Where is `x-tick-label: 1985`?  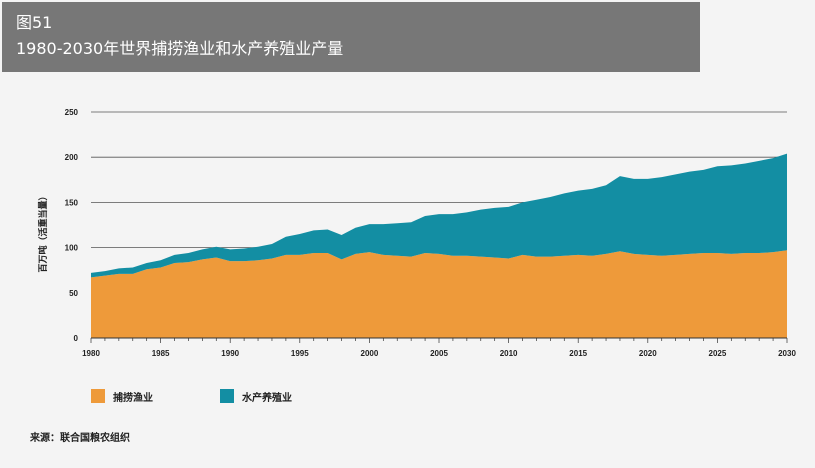 x-tick-label: 1985 is located at coordinates (161, 353).